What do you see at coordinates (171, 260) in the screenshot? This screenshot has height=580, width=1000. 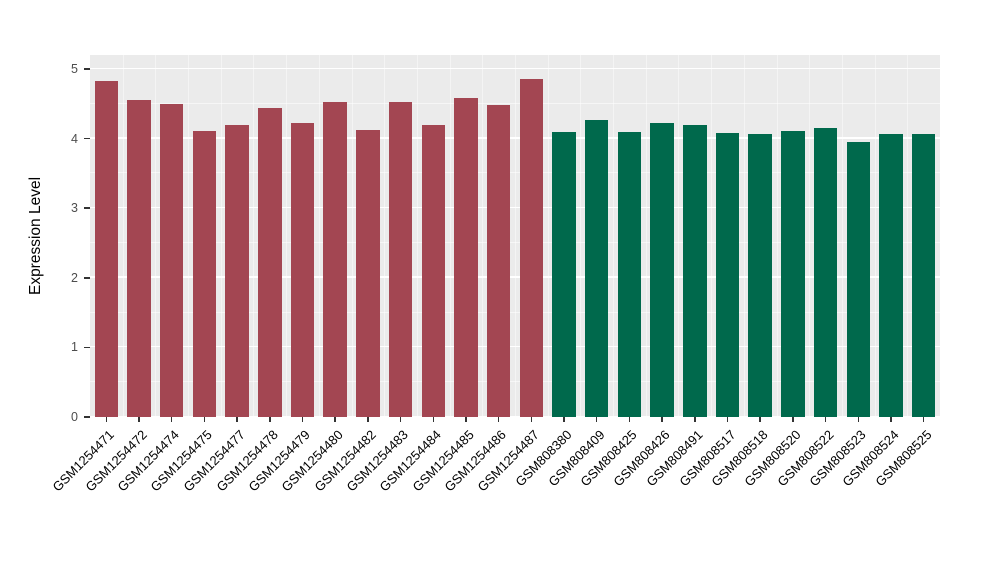 I see `bar-GSM1254474` at bounding box center [171, 260].